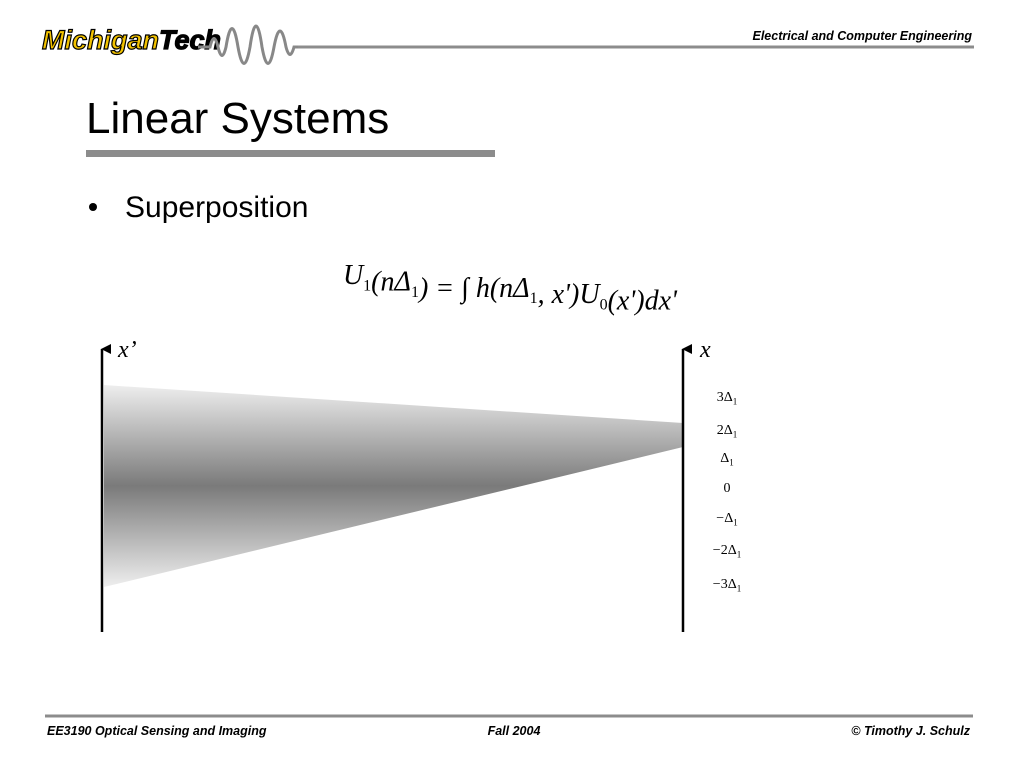 This screenshot has width=1024, height=768. I want to click on text-part: −2Δ, so click(725, 550).